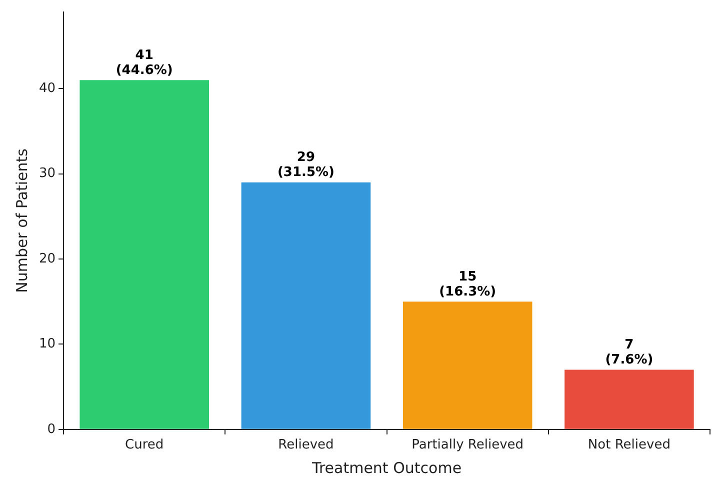 This screenshot has height=490, width=716. Describe the element at coordinates (47, 88) in the screenshot. I see `y-tick-label: 40` at that location.